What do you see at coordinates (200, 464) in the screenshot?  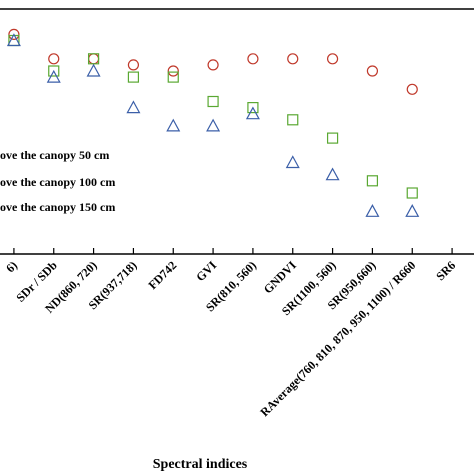 I see `x-axis-title: Spectral indices` at bounding box center [200, 464].